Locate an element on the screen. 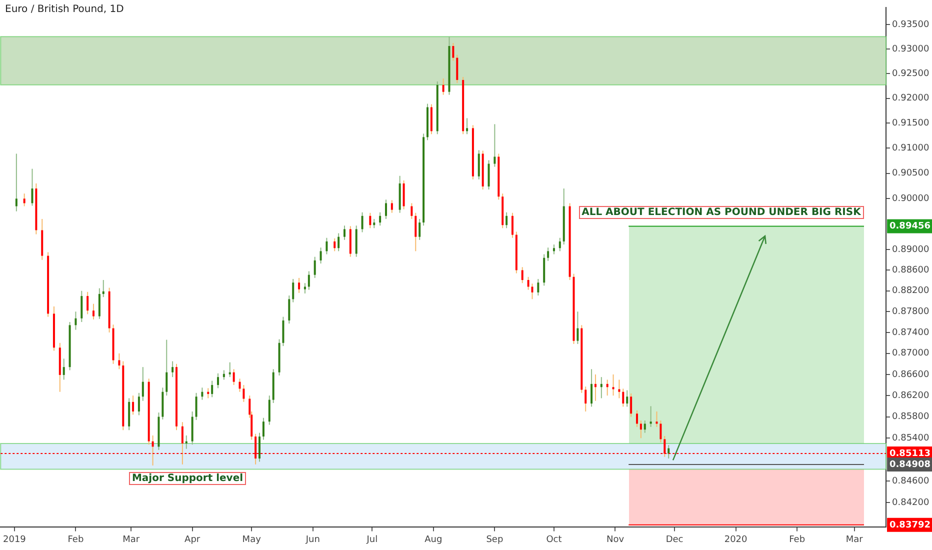  annotation: ALL ABOUT ELECTION AS POUND UNDER BIG RISK is located at coordinates (721, 213).